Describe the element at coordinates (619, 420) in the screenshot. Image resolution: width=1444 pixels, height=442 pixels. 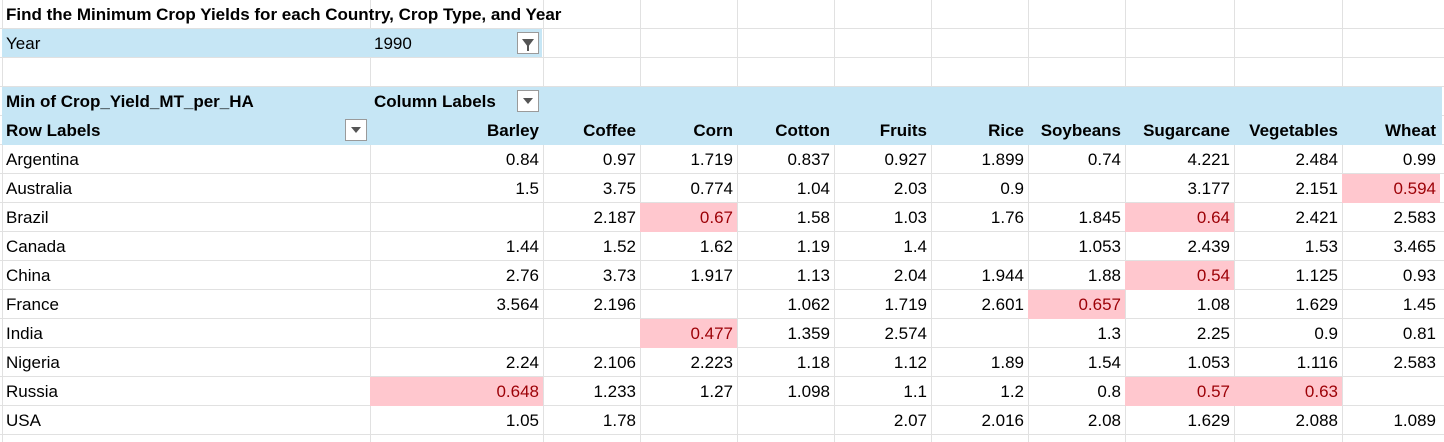
I see `value-cell: 1.78` at that location.